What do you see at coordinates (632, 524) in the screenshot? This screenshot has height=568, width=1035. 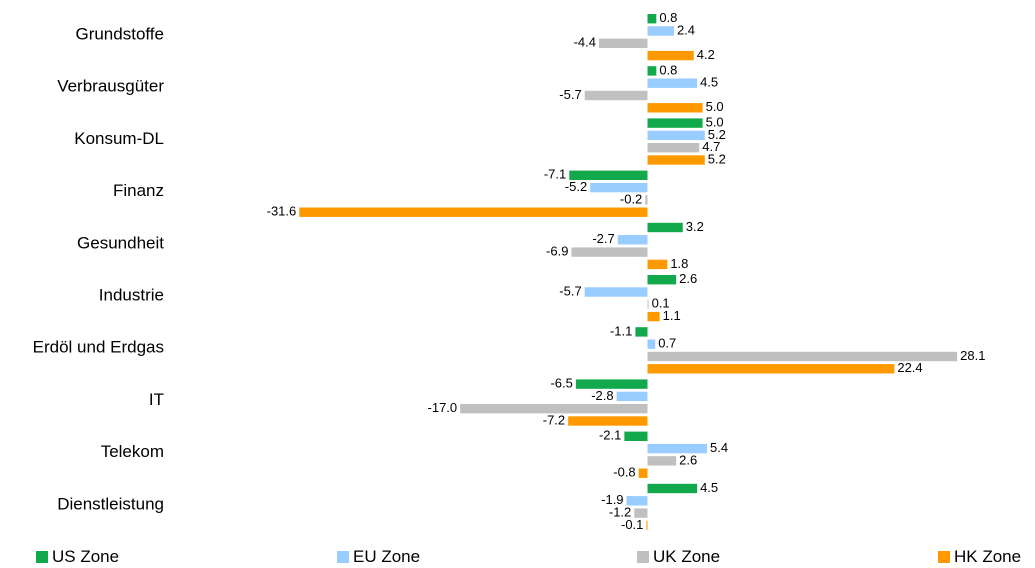 I see `data-label: -0.1` at bounding box center [632, 524].